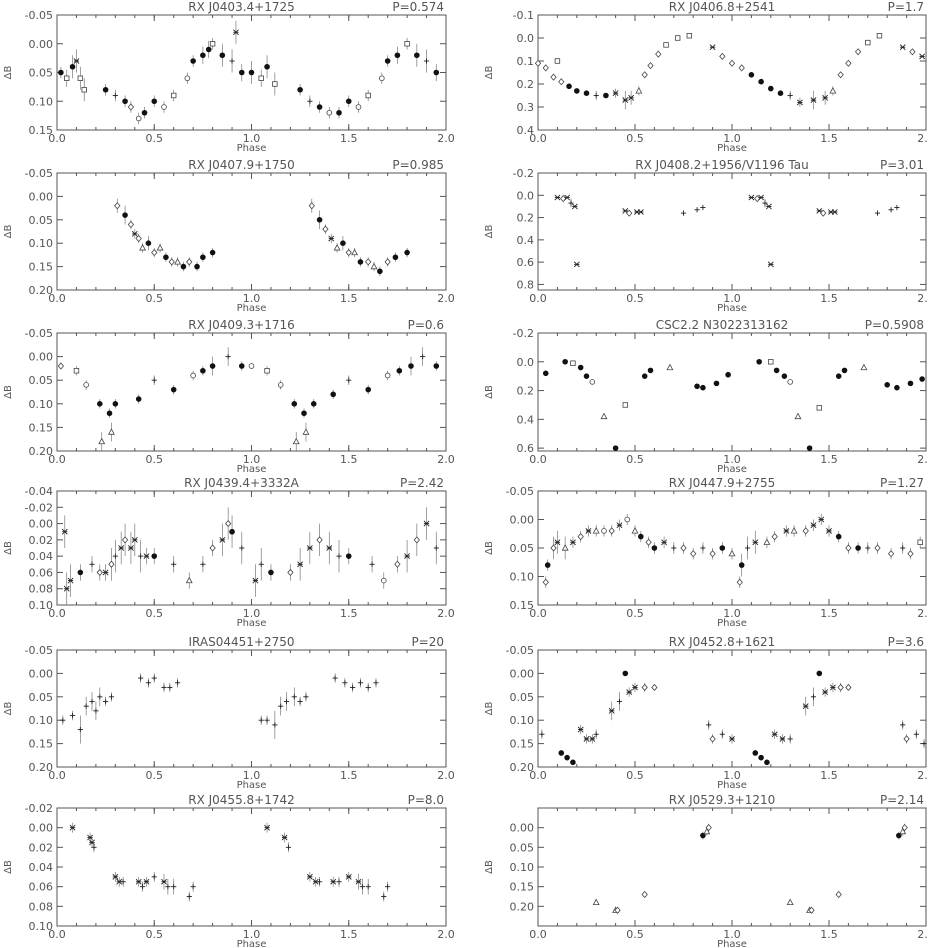  Describe the element at coordinates (242, 642) in the screenshot. I see `panel-title: IRAS04451+2750` at that location.